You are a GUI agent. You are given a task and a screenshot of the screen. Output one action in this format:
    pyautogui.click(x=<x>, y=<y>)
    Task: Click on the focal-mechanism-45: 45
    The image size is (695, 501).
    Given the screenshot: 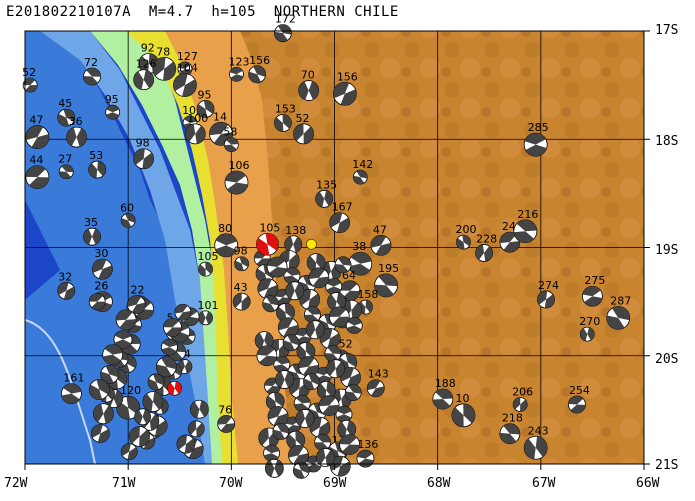 What is the action you would take?
    pyautogui.click(x=66, y=112)
    